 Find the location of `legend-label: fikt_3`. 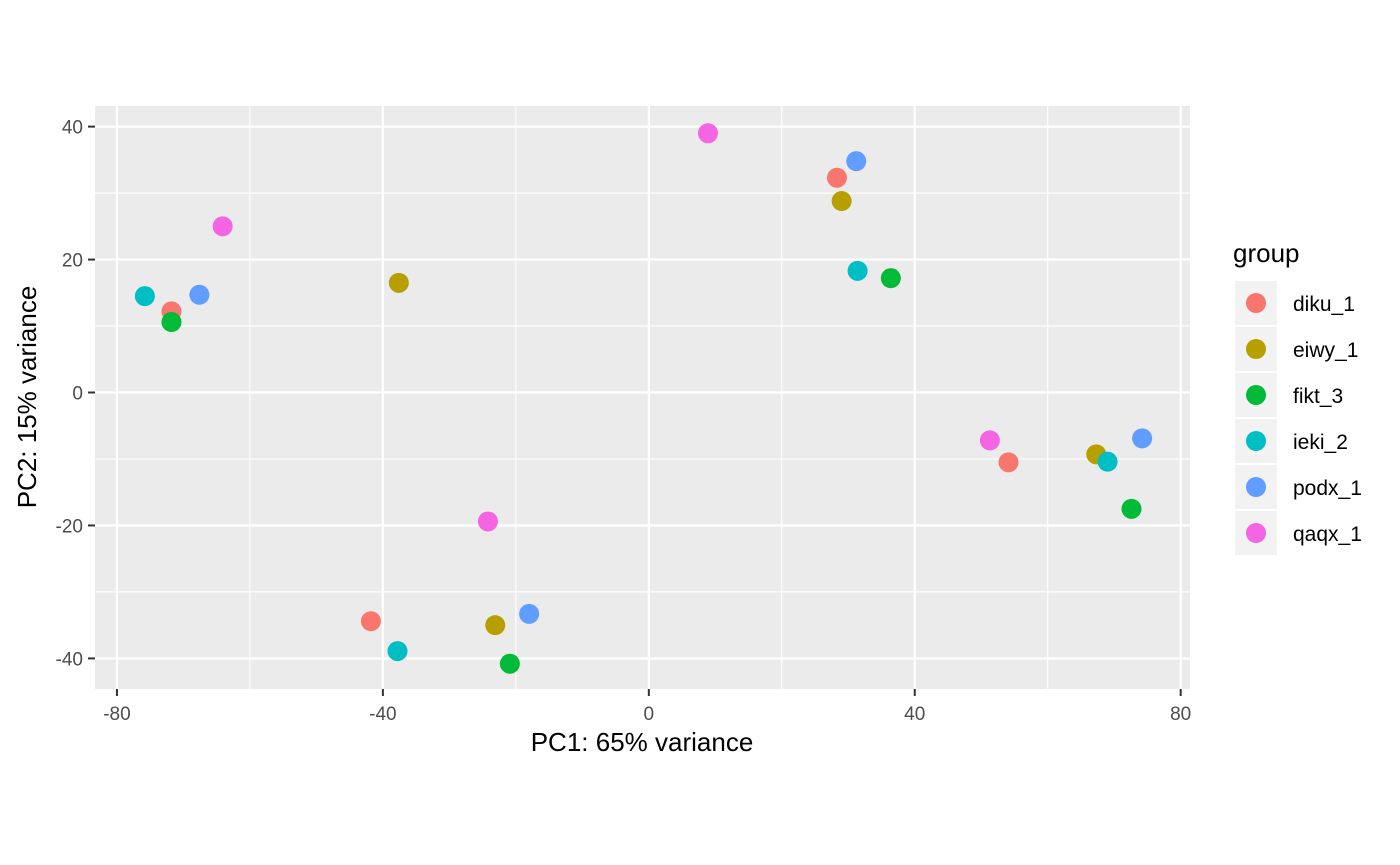

legend-label: fikt_3 is located at coordinates (1318, 396).